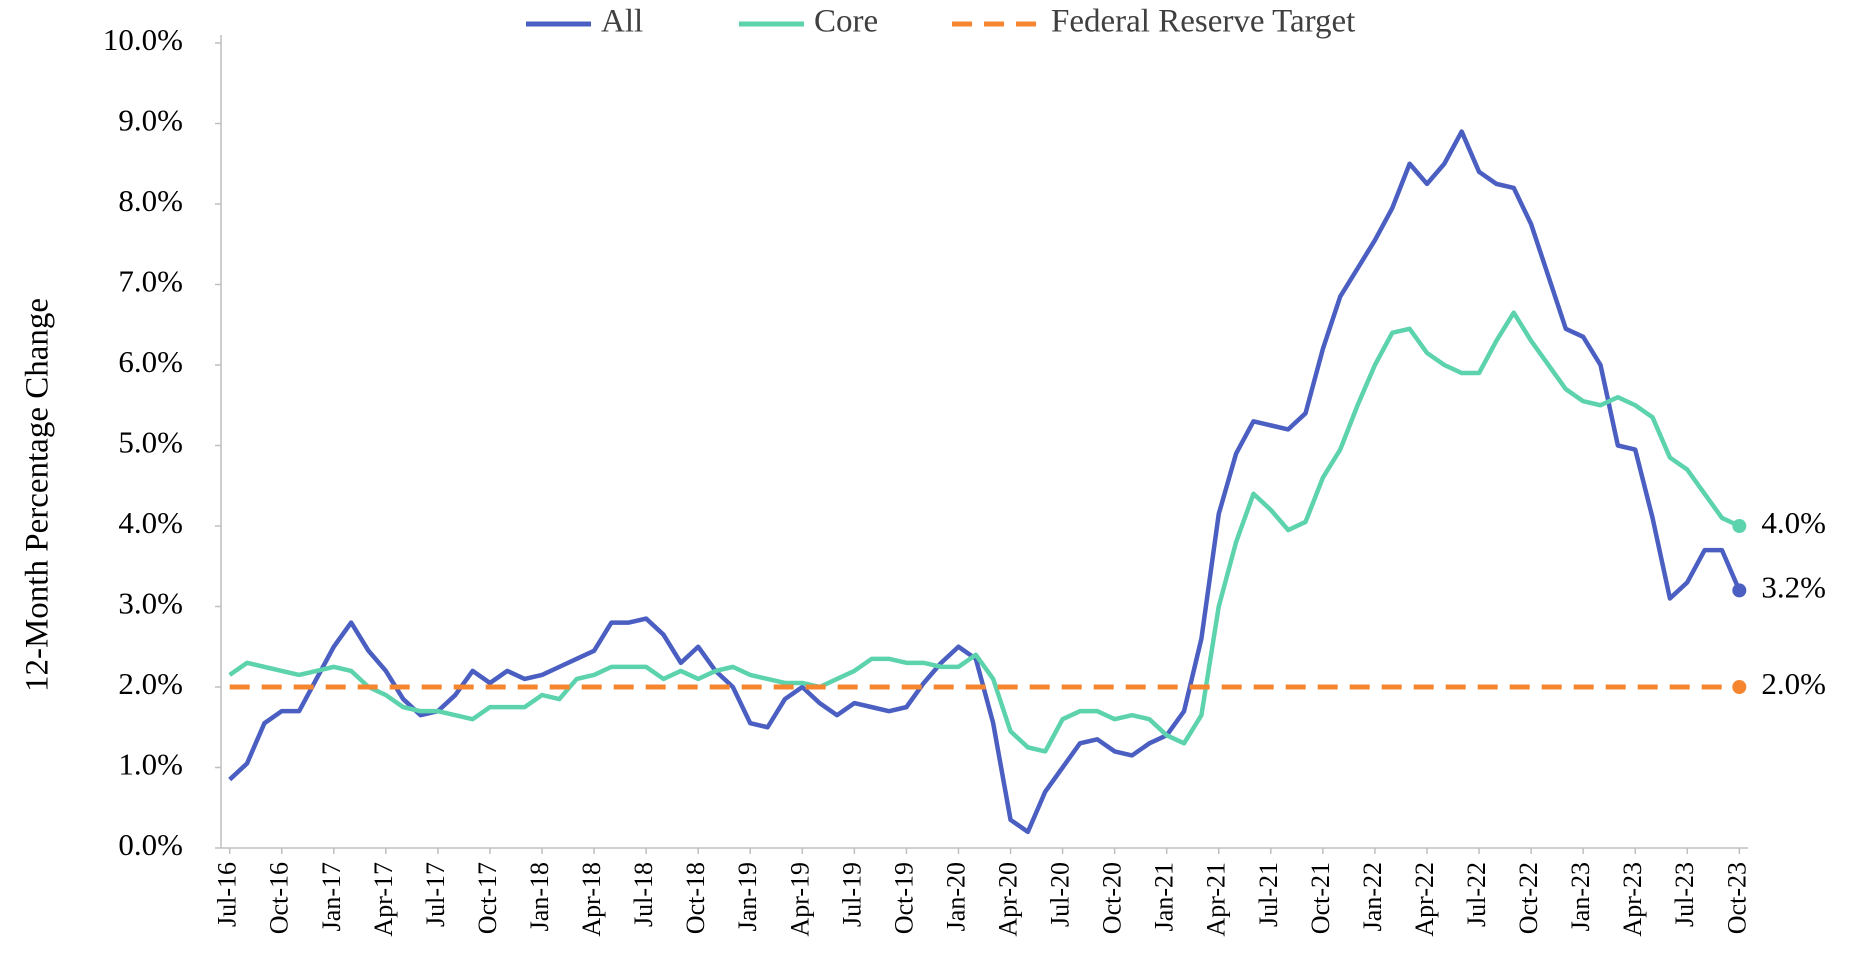 The height and width of the screenshot is (973, 1851). What do you see at coordinates (1216, 899) in the screenshot?
I see `x-tick-label: Apr-21` at bounding box center [1216, 899].